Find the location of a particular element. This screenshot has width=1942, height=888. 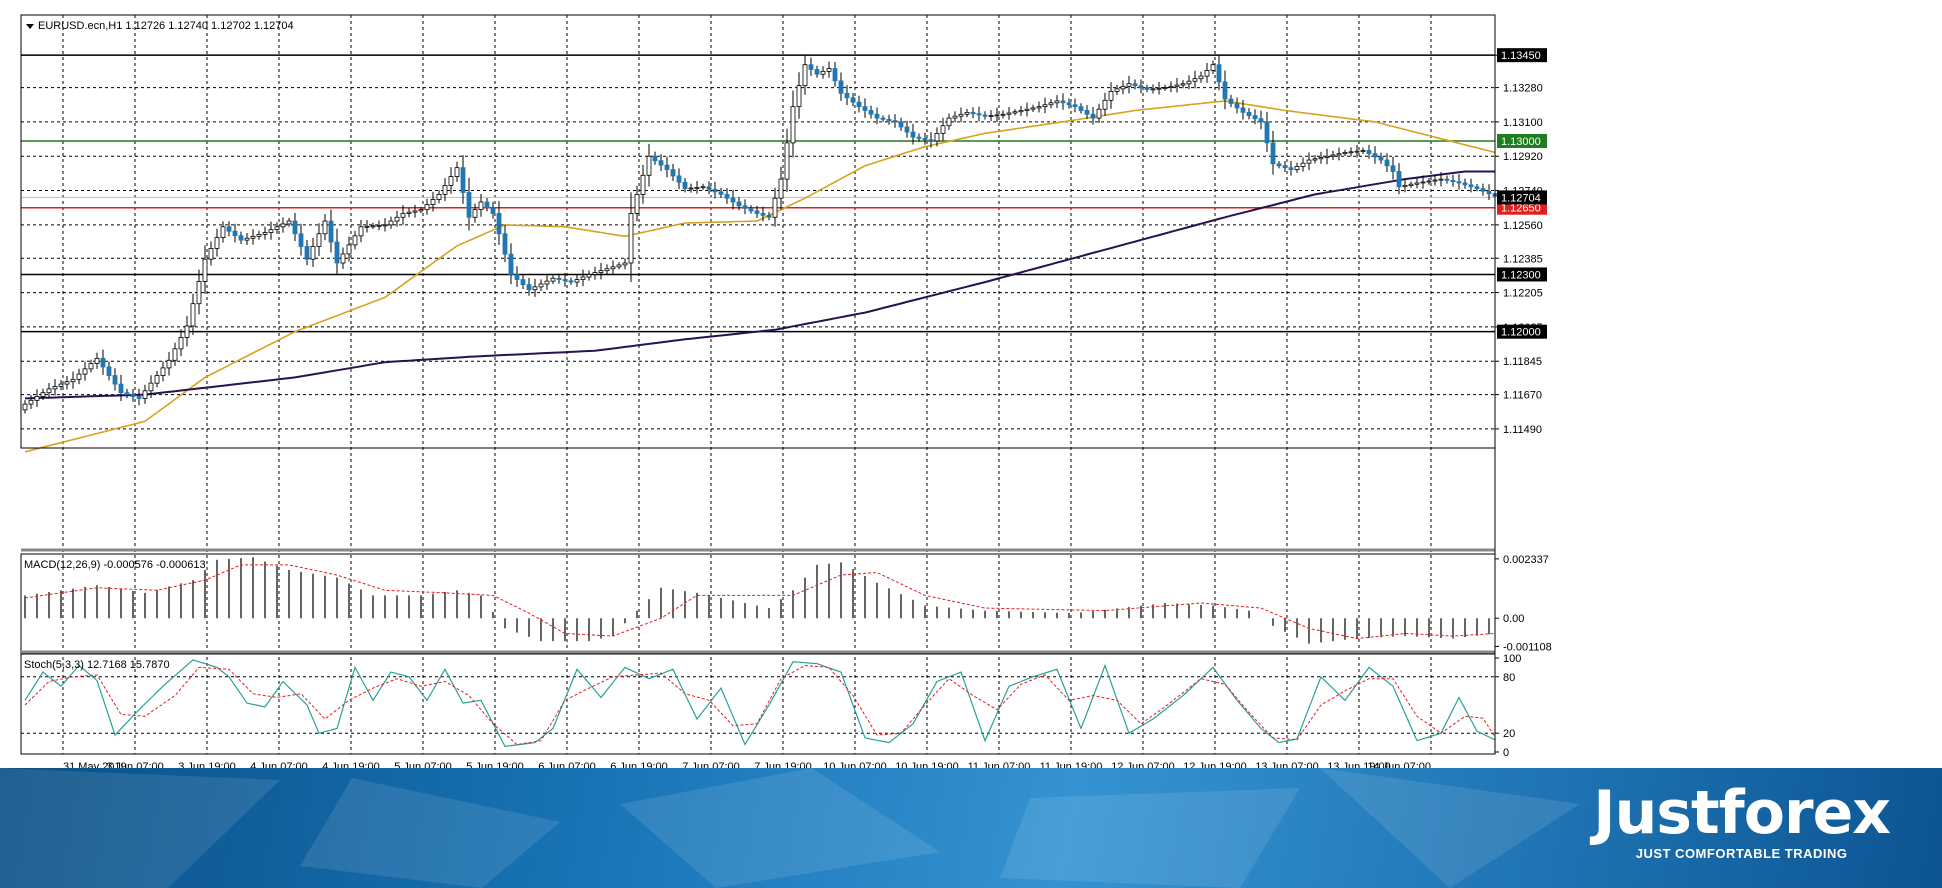

symbol-dropdown-icon is located at coordinates (30, 26).